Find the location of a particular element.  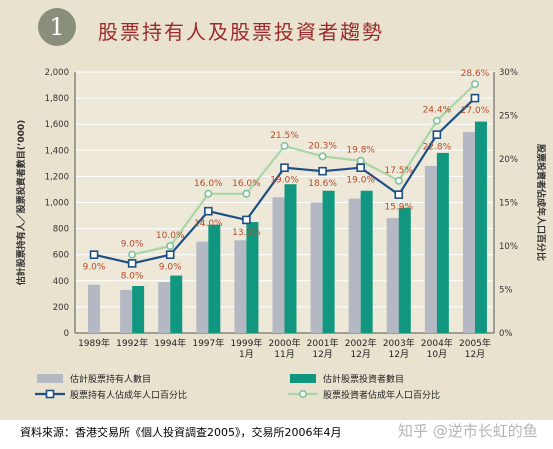

holders-pct-label: 18.6% is located at coordinates (322, 184).